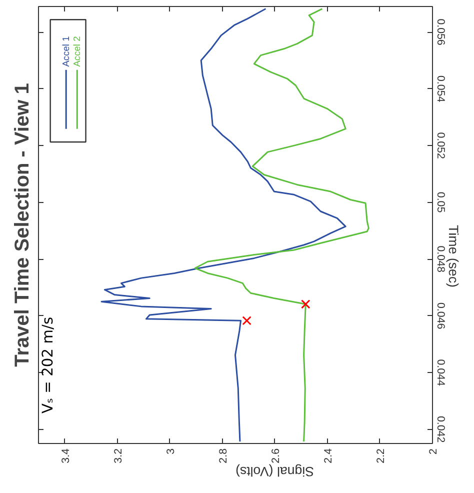  I want to click on x-tick-label: 2.6, so click(276, 456).